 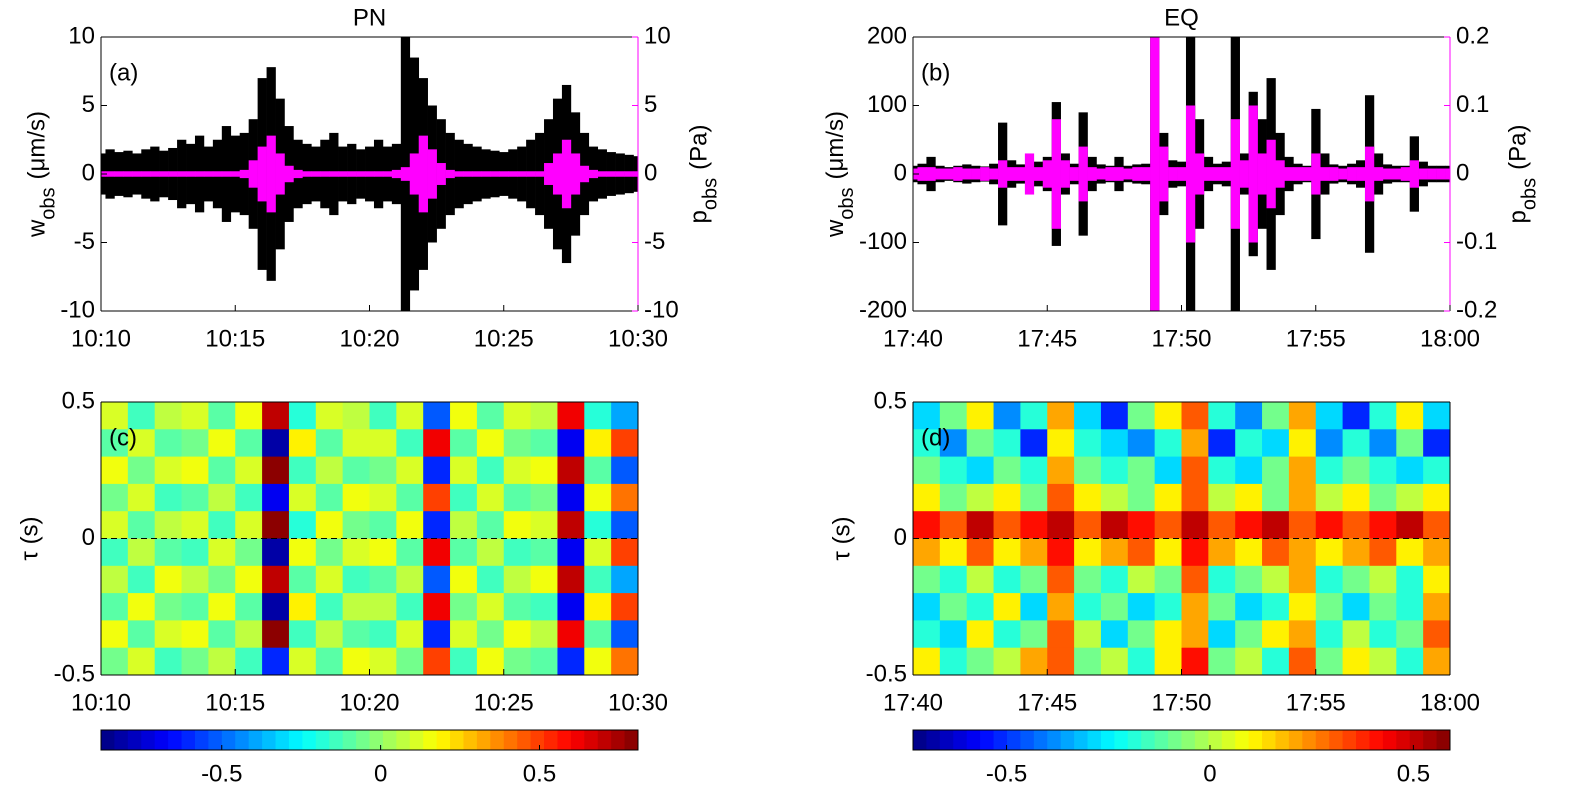 I want to click on y-tick-label: 0, so click(x=900, y=537).